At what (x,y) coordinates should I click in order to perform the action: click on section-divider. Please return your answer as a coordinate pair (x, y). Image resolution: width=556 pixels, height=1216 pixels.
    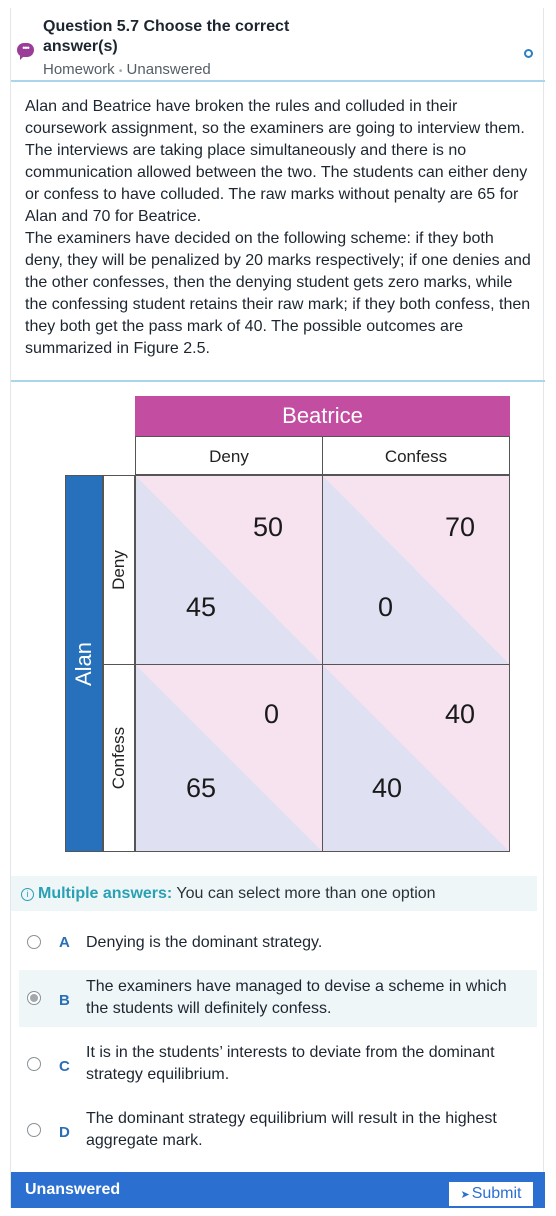
    Looking at the image, I should click on (278, 381).